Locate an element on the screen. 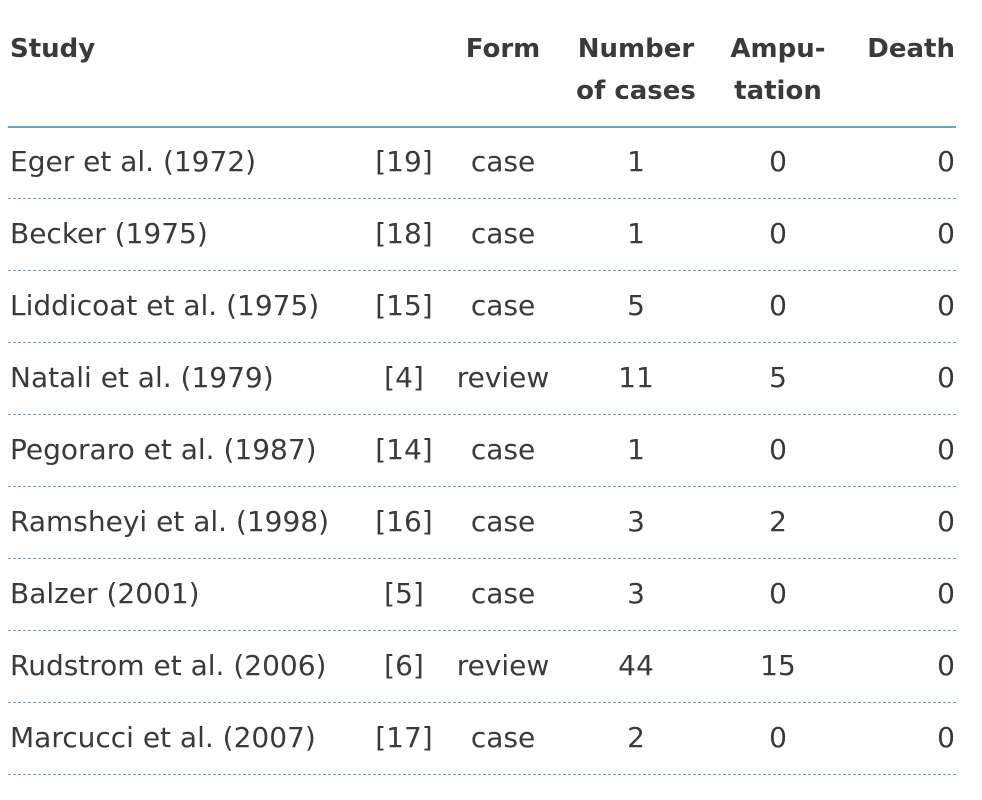 Image resolution: width=982 pixels, height=800 pixels. column-header: tation is located at coordinates (778, 91).